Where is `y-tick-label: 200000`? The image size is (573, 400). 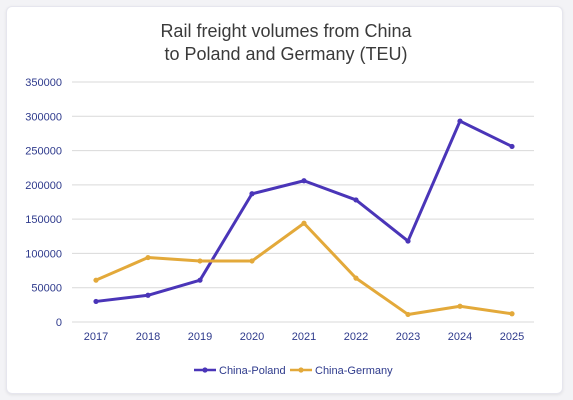 y-tick-label: 200000 is located at coordinates (43, 186).